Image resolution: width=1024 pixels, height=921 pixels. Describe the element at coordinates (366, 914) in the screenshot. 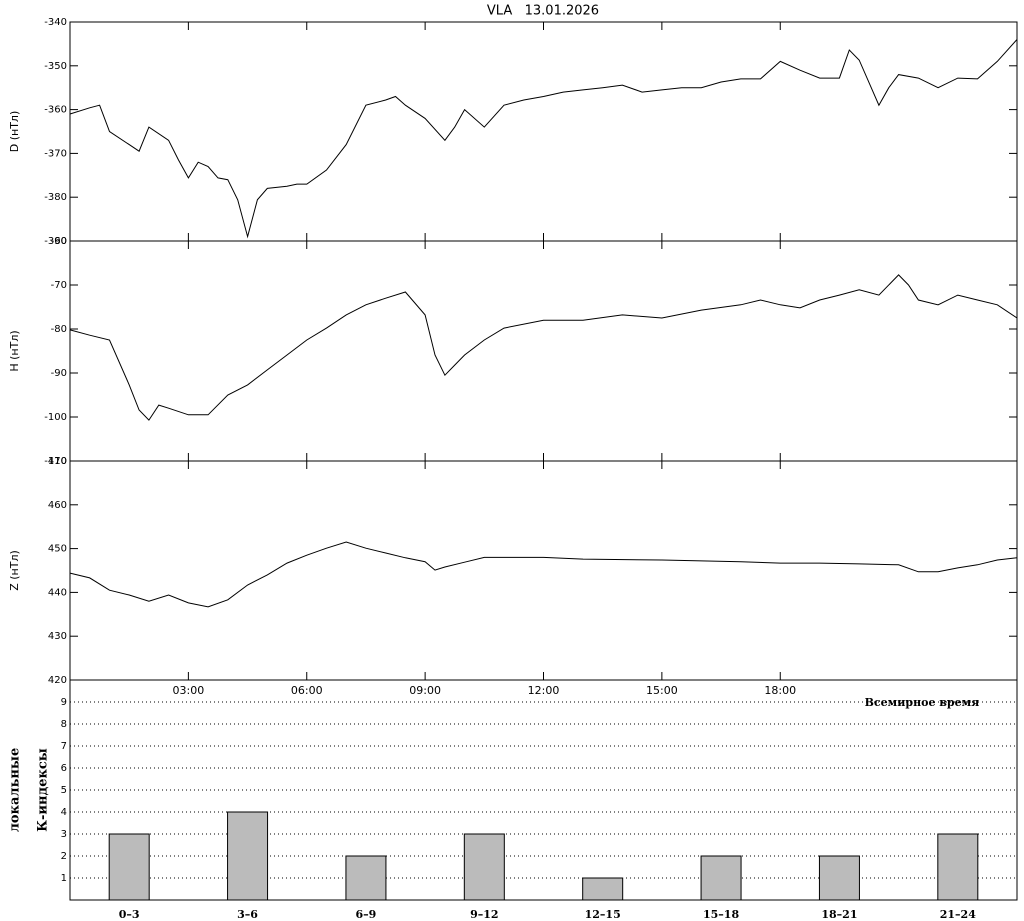

I see `x-tick-label: 6–9` at that location.